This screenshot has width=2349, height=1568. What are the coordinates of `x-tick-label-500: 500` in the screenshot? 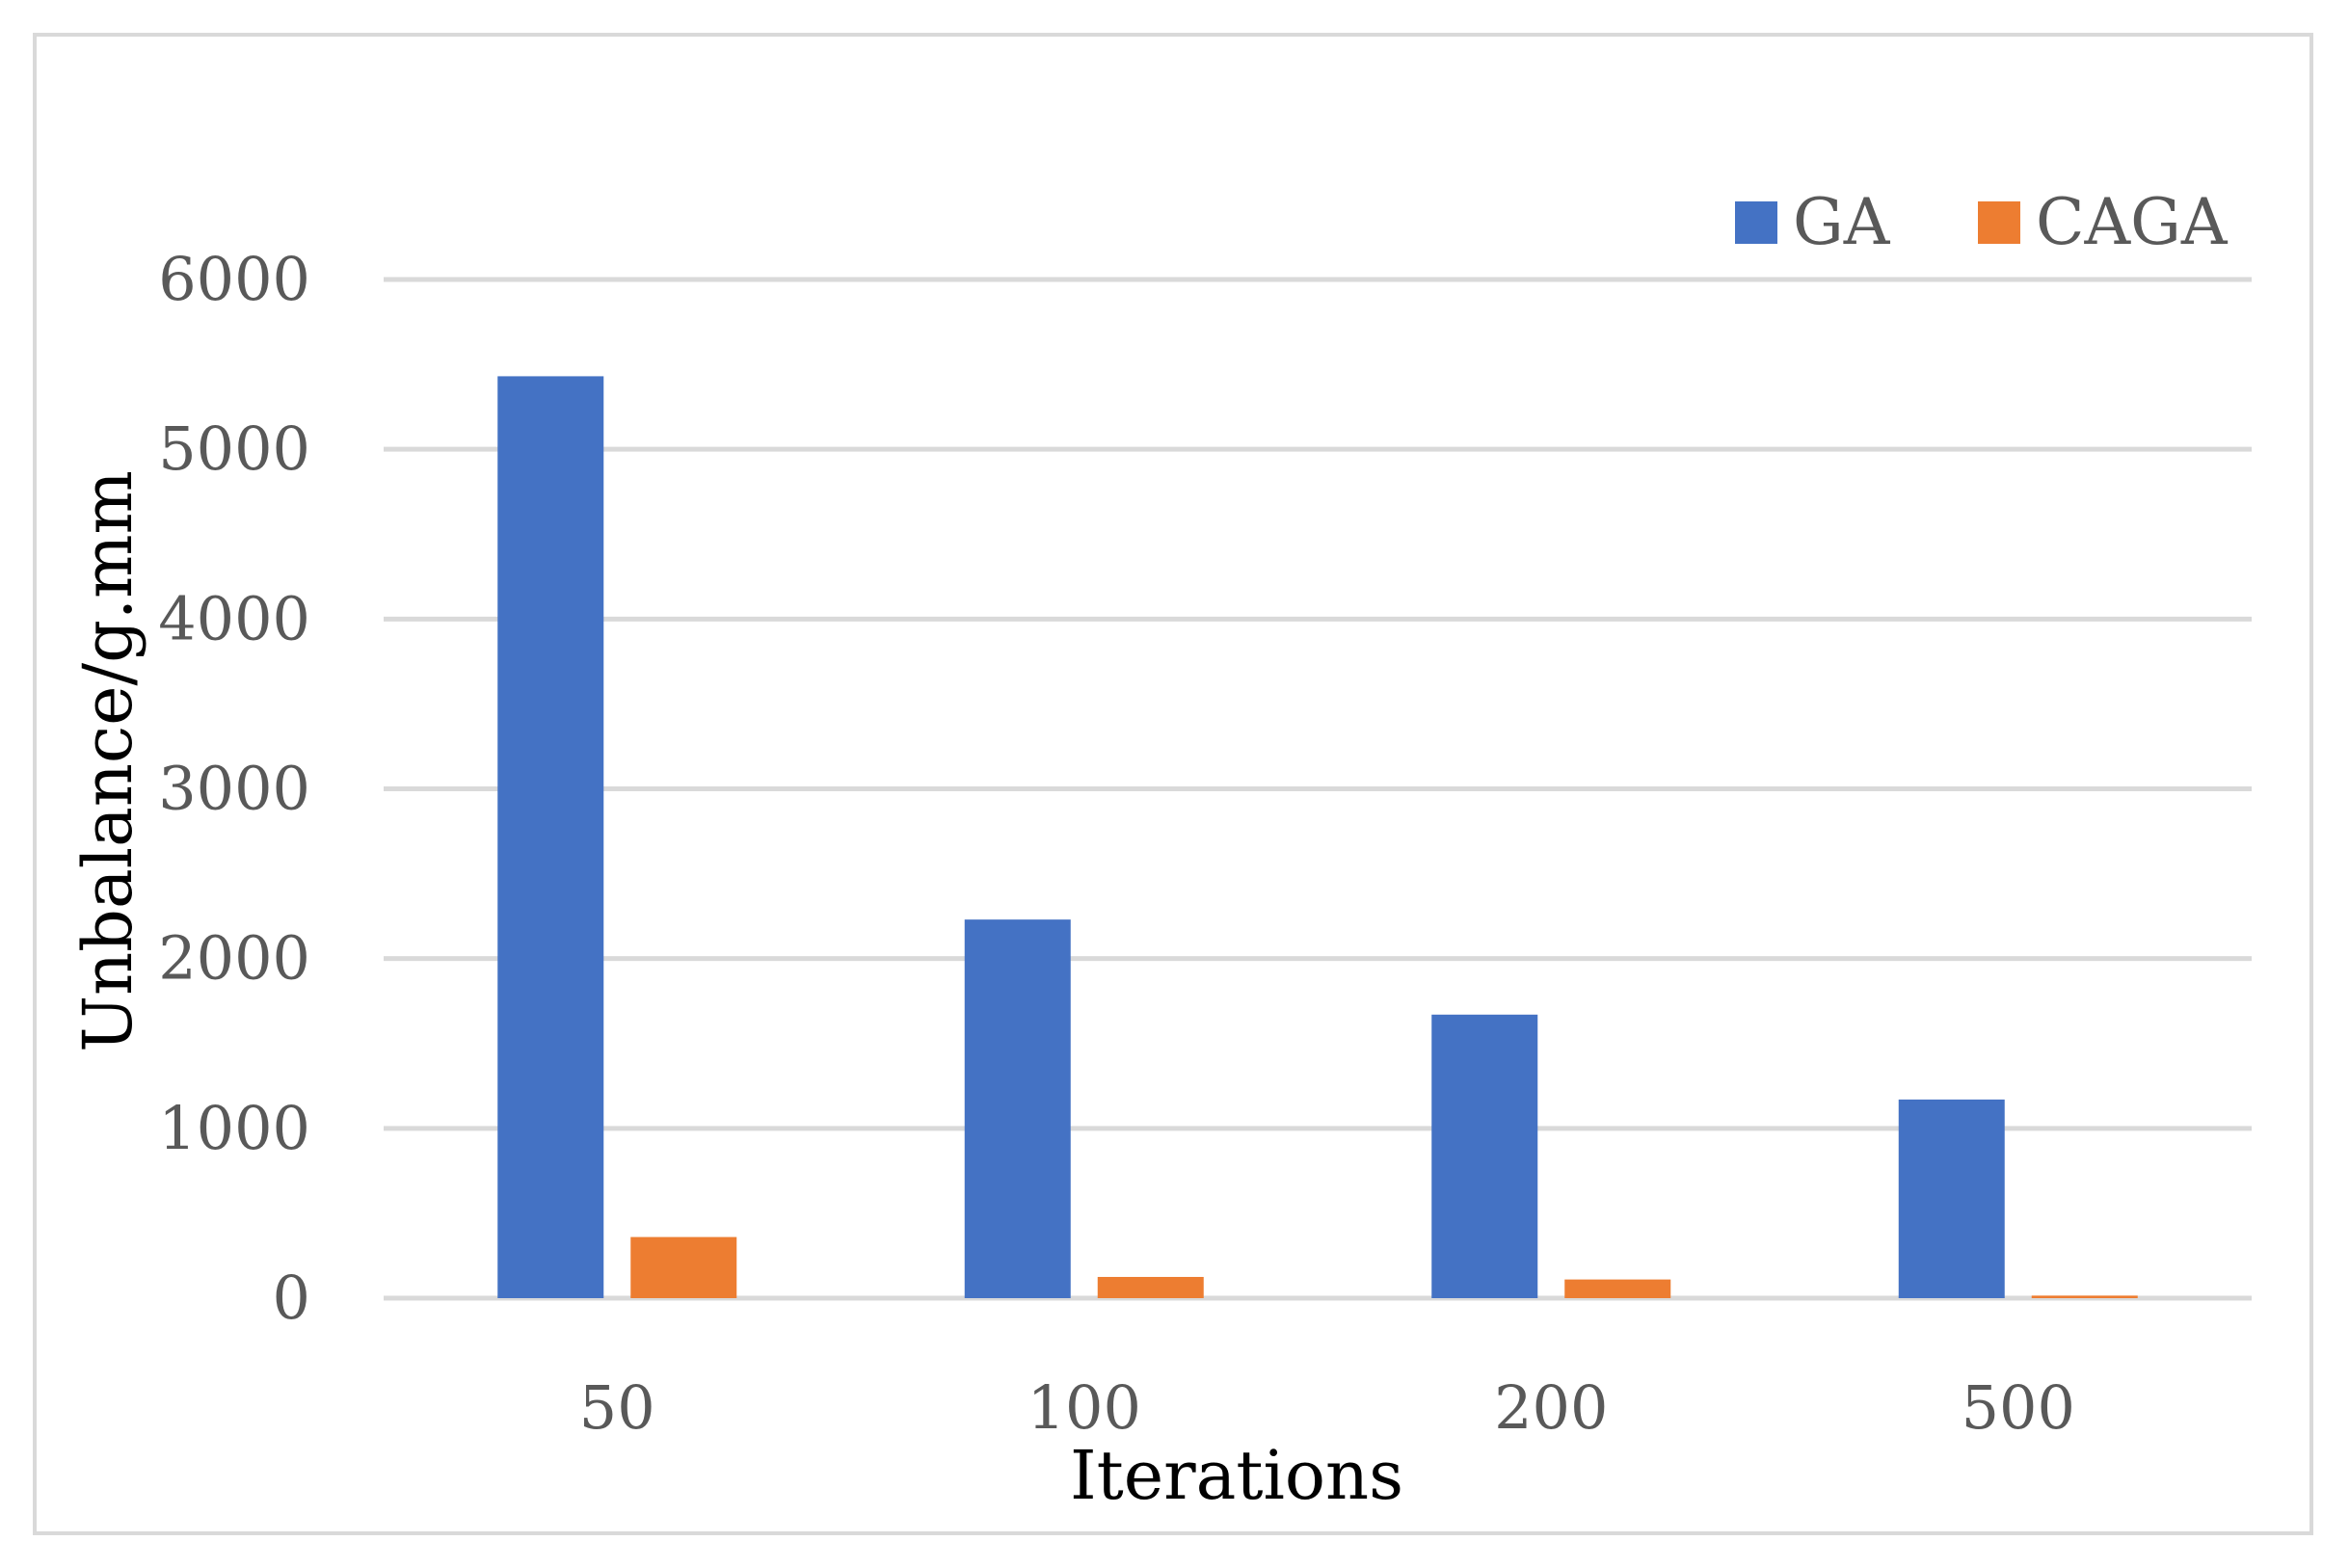 It's located at (2018, 1407).